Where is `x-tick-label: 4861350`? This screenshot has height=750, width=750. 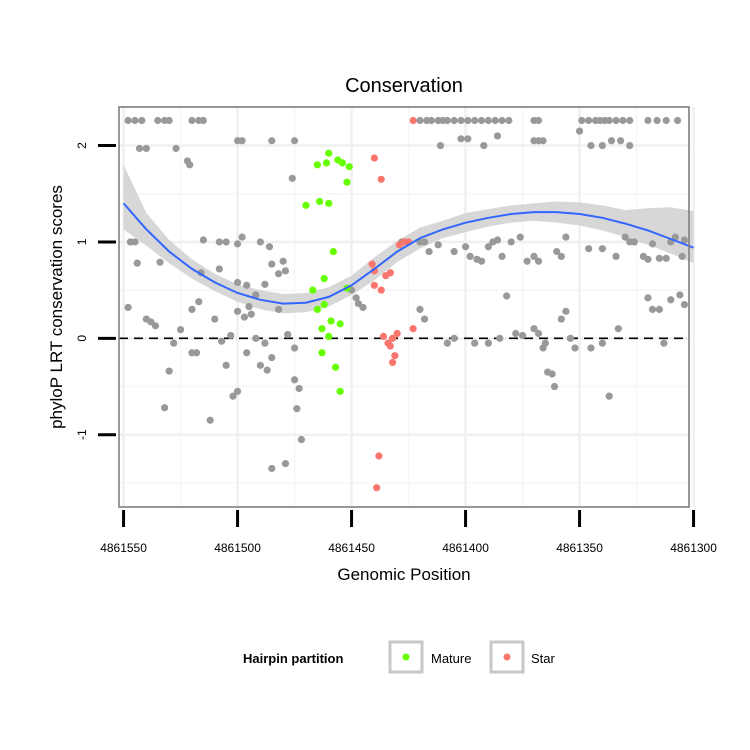
x-tick-label: 4861350 is located at coordinates (579, 548).